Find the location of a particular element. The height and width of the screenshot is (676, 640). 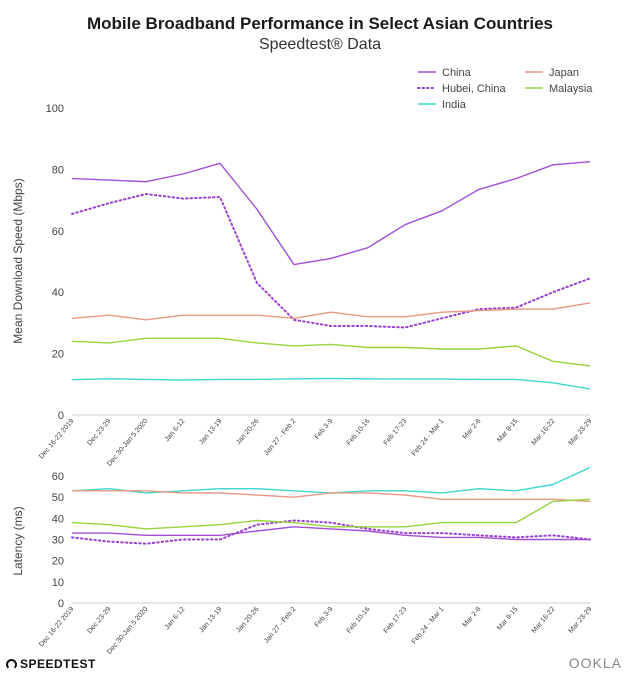

series-line-hubei-china is located at coordinates (331, 532).